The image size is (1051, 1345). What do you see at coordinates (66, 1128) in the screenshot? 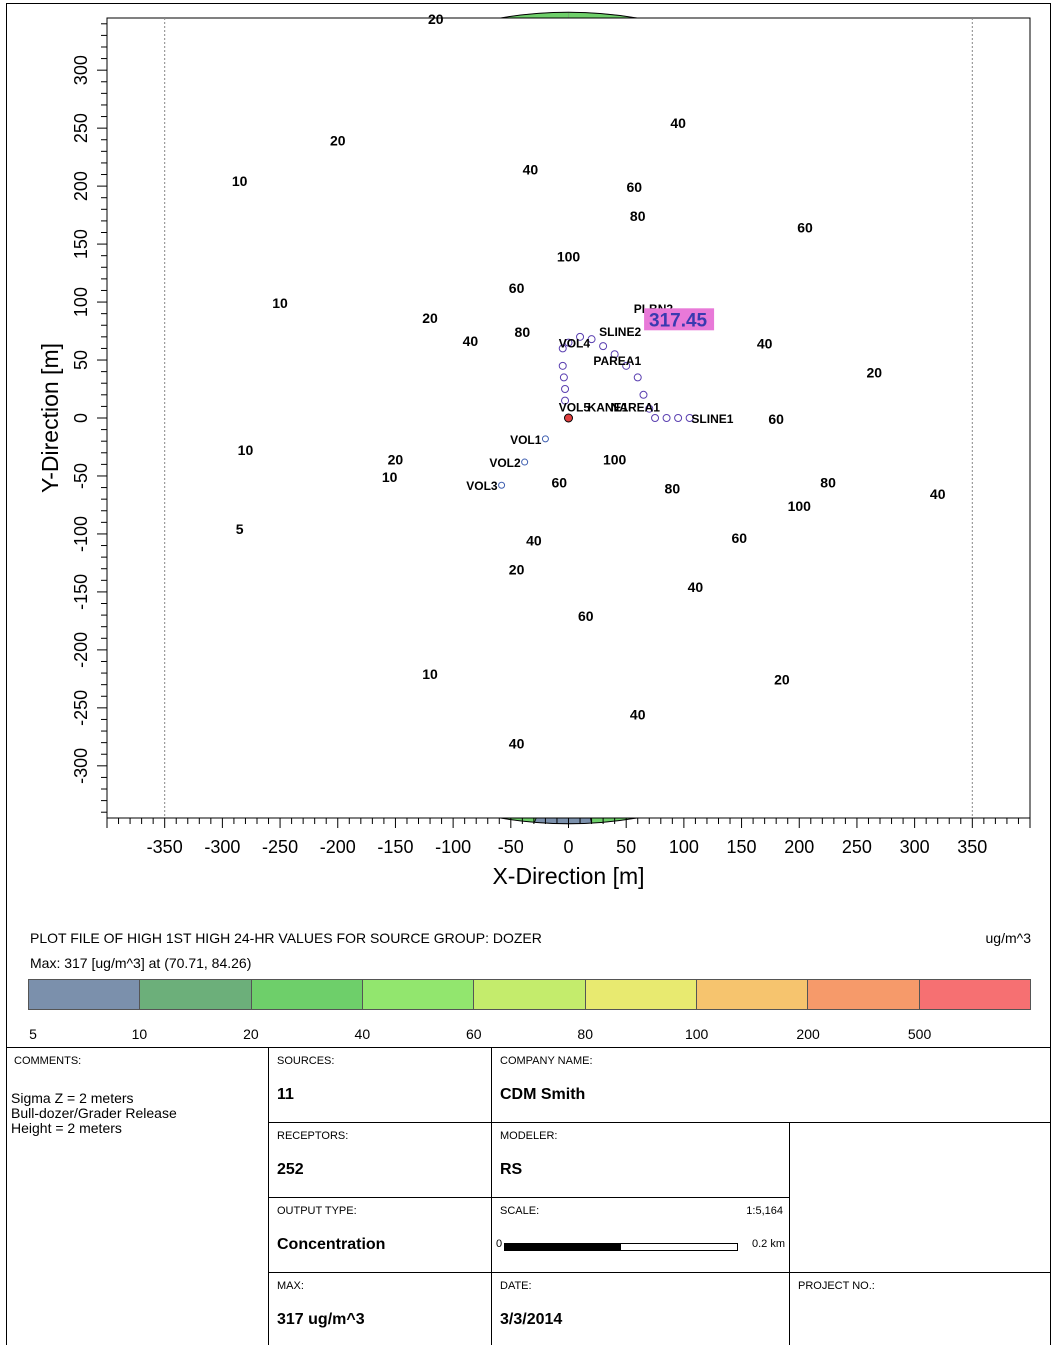
I see `comment-line: Height = 2 meters` at bounding box center [66, 1128].